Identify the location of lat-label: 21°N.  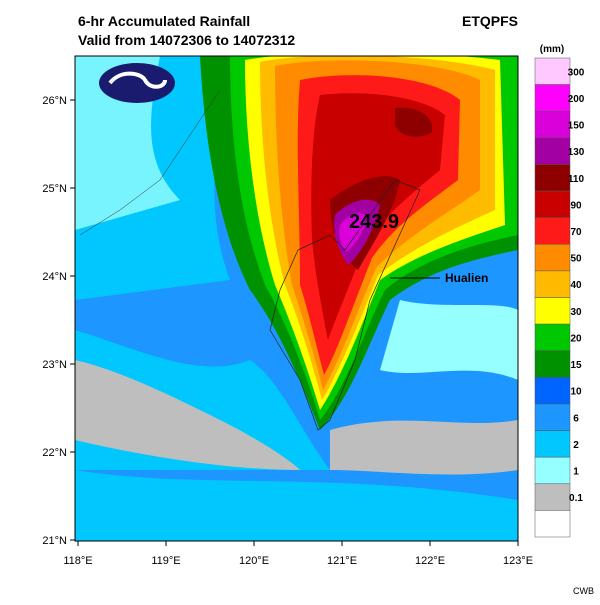
(54, 541).